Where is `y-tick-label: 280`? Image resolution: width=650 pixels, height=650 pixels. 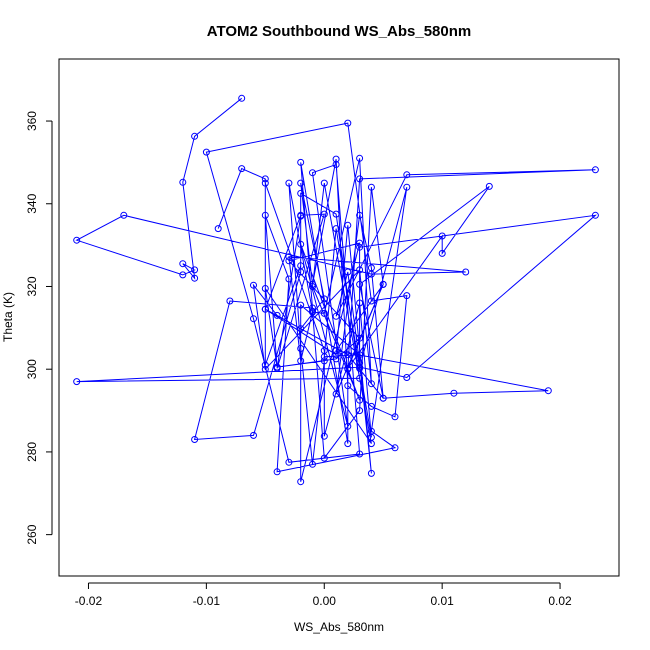 y-tick-label: 280 is located at coordinates (32, 452).